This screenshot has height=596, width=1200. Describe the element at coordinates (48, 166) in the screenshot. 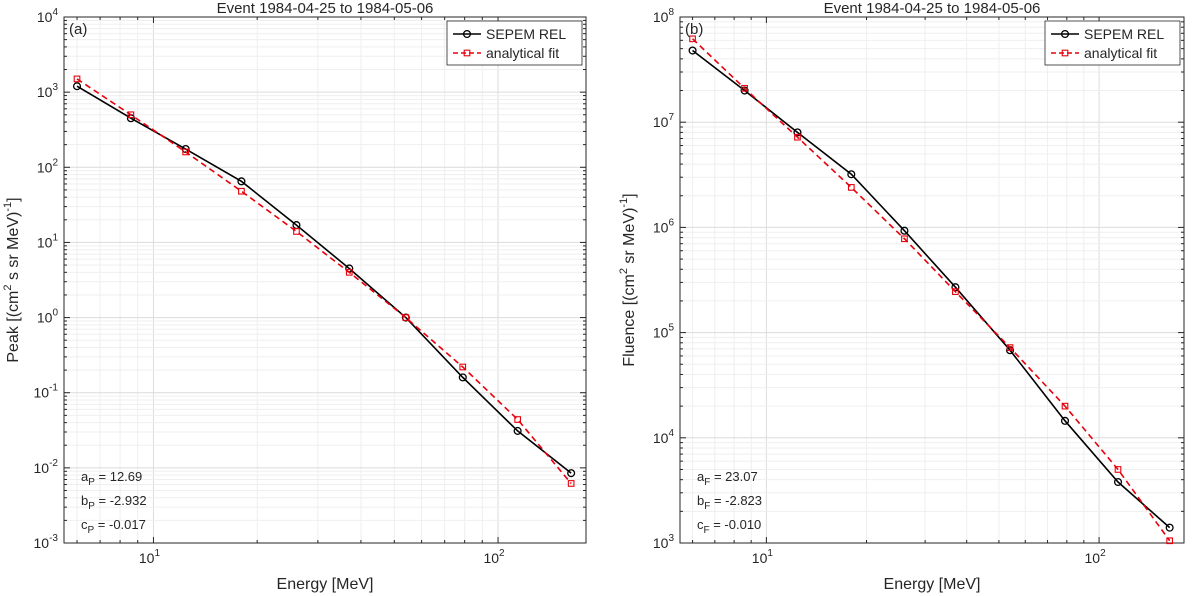

I see `y-tick-label: 10²` at that location.